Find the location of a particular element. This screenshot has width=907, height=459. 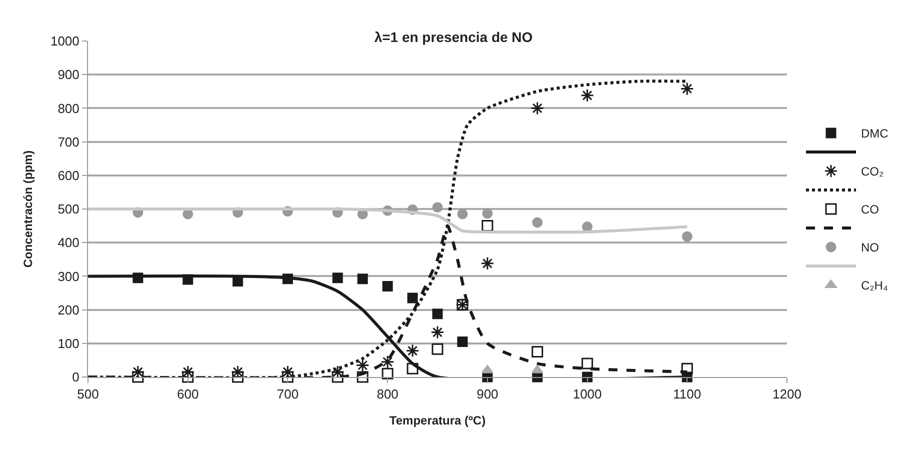

x-tick-label: 1100 is located at coordinates (687, 394).